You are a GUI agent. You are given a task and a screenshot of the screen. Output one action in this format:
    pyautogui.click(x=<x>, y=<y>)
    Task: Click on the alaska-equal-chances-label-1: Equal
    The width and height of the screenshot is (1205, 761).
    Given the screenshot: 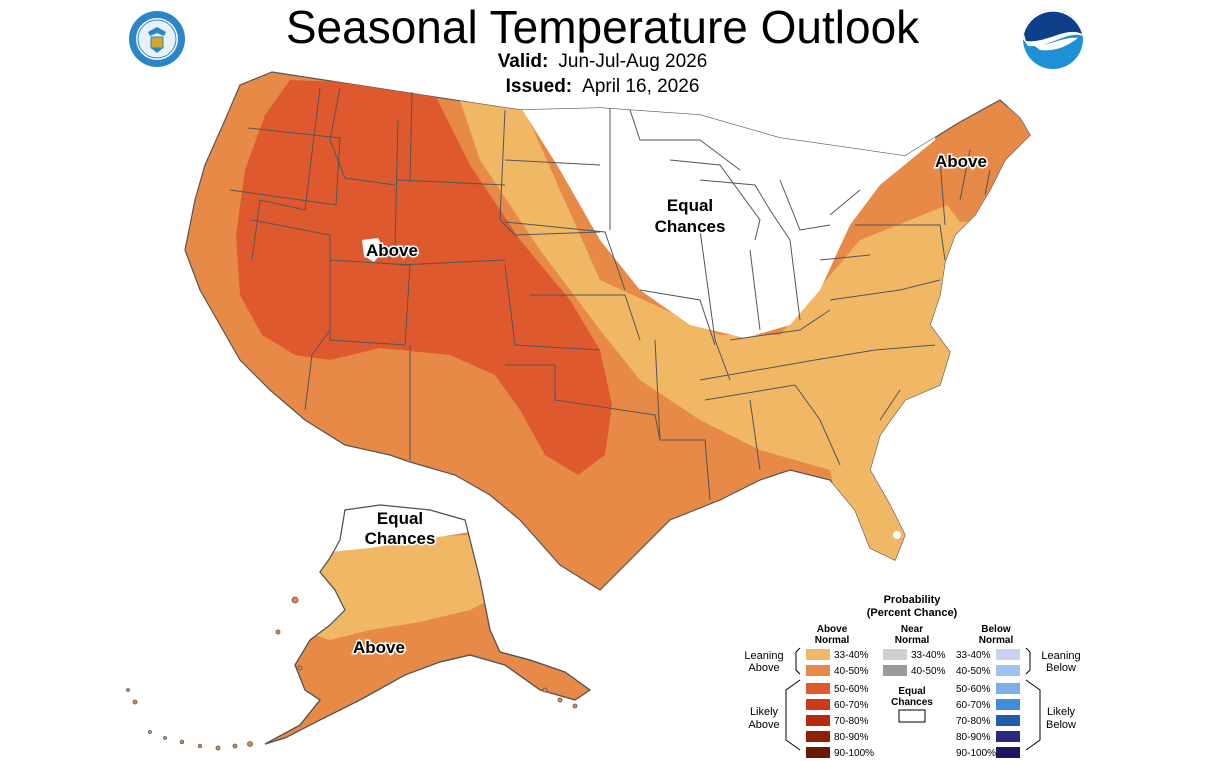 What is the action you would take?
    pyautogui.click(x=400, y=518)
    